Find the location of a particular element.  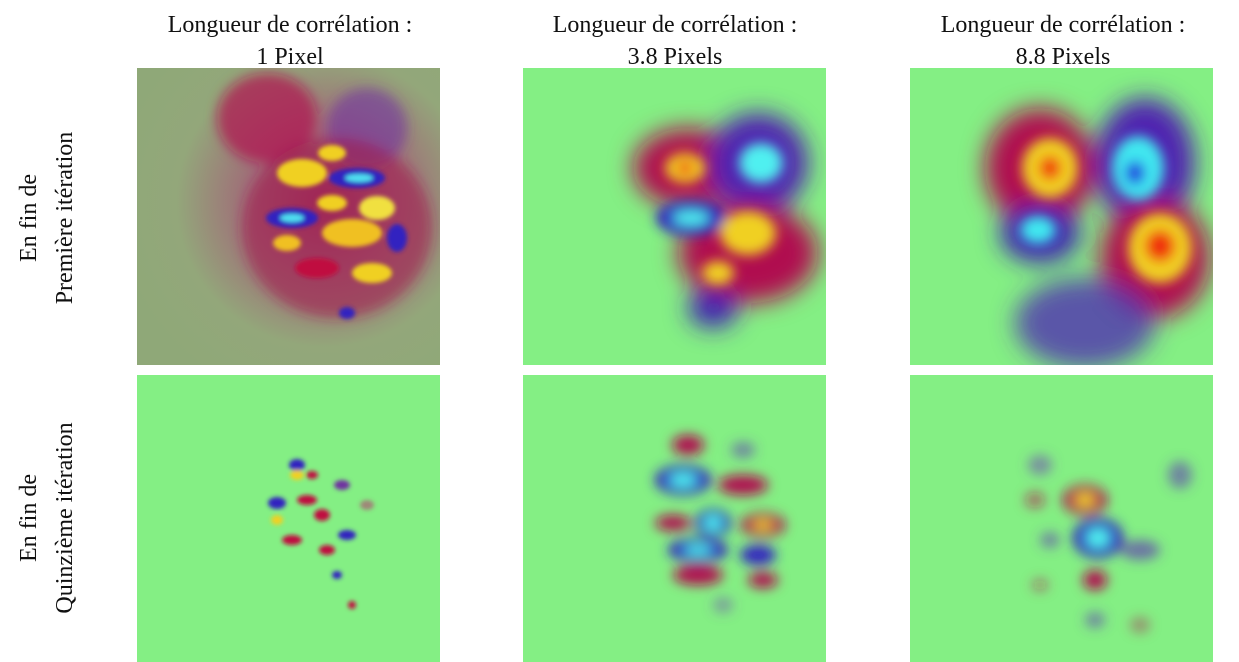

column-subtitle: 3.8 Pixels is located at coordinates (675, 57).